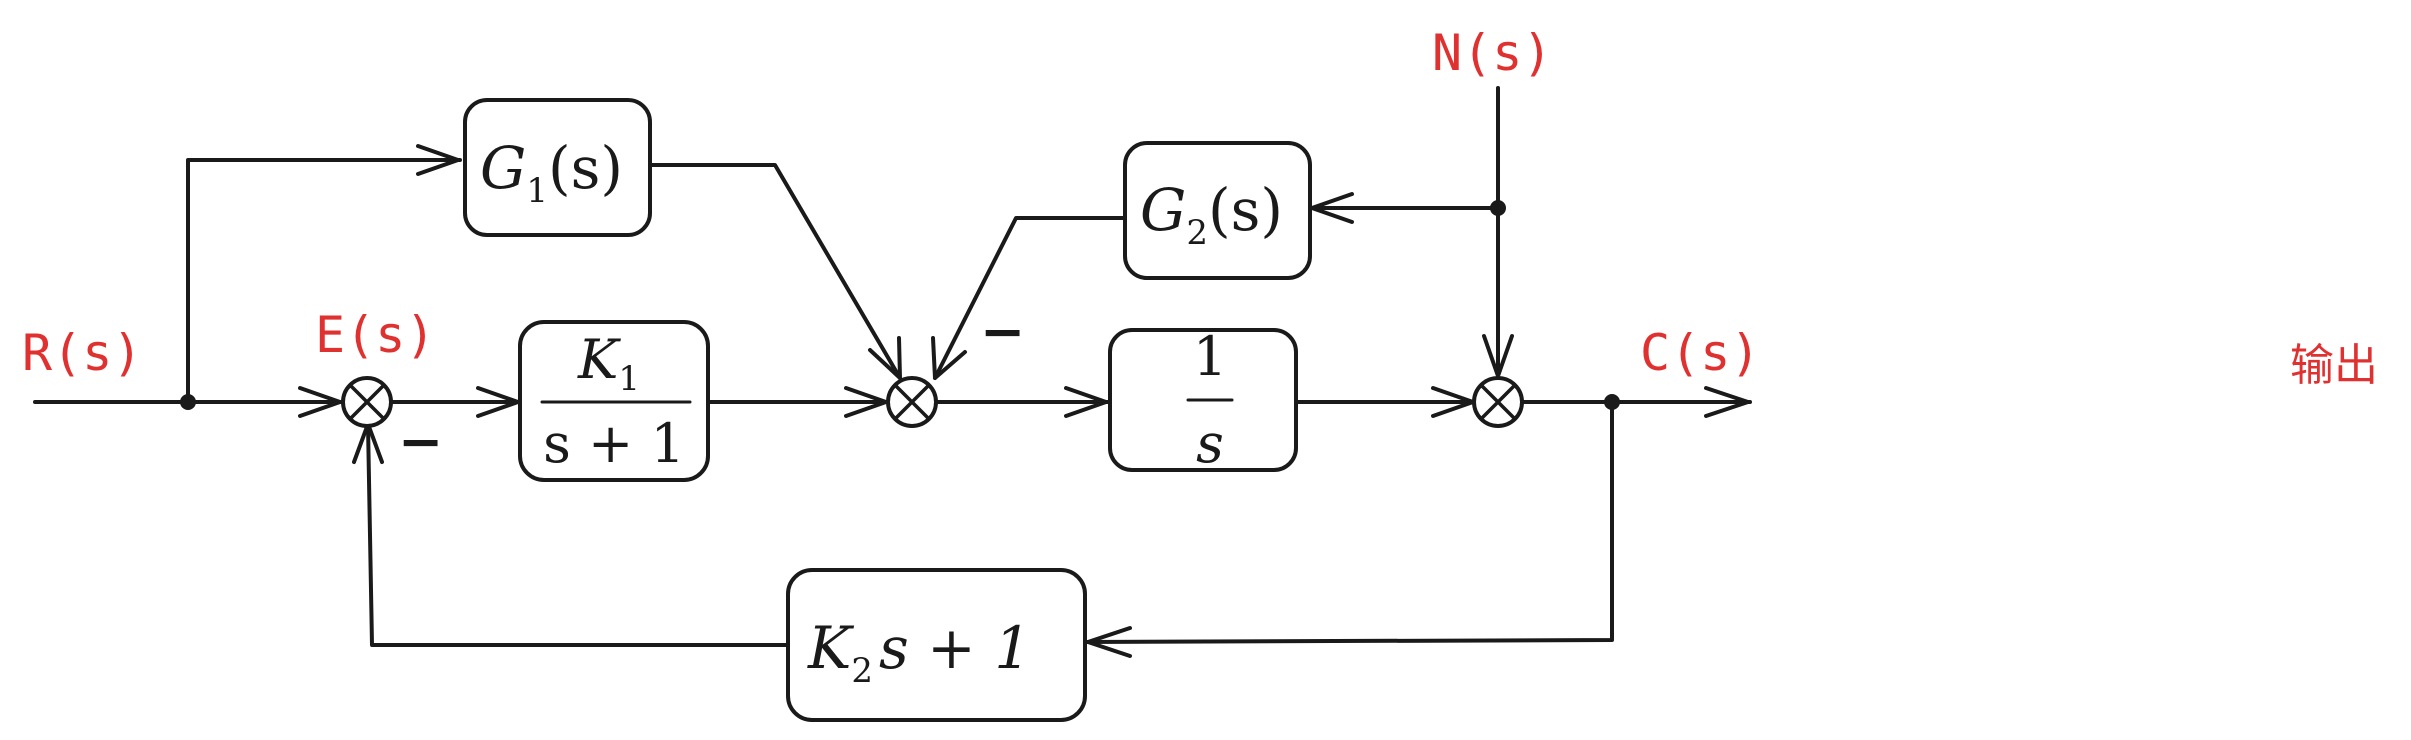  Describe the element at coordinates (1700, 353) in the screenshot. I see `signal-label-c: C(s)` at that location.